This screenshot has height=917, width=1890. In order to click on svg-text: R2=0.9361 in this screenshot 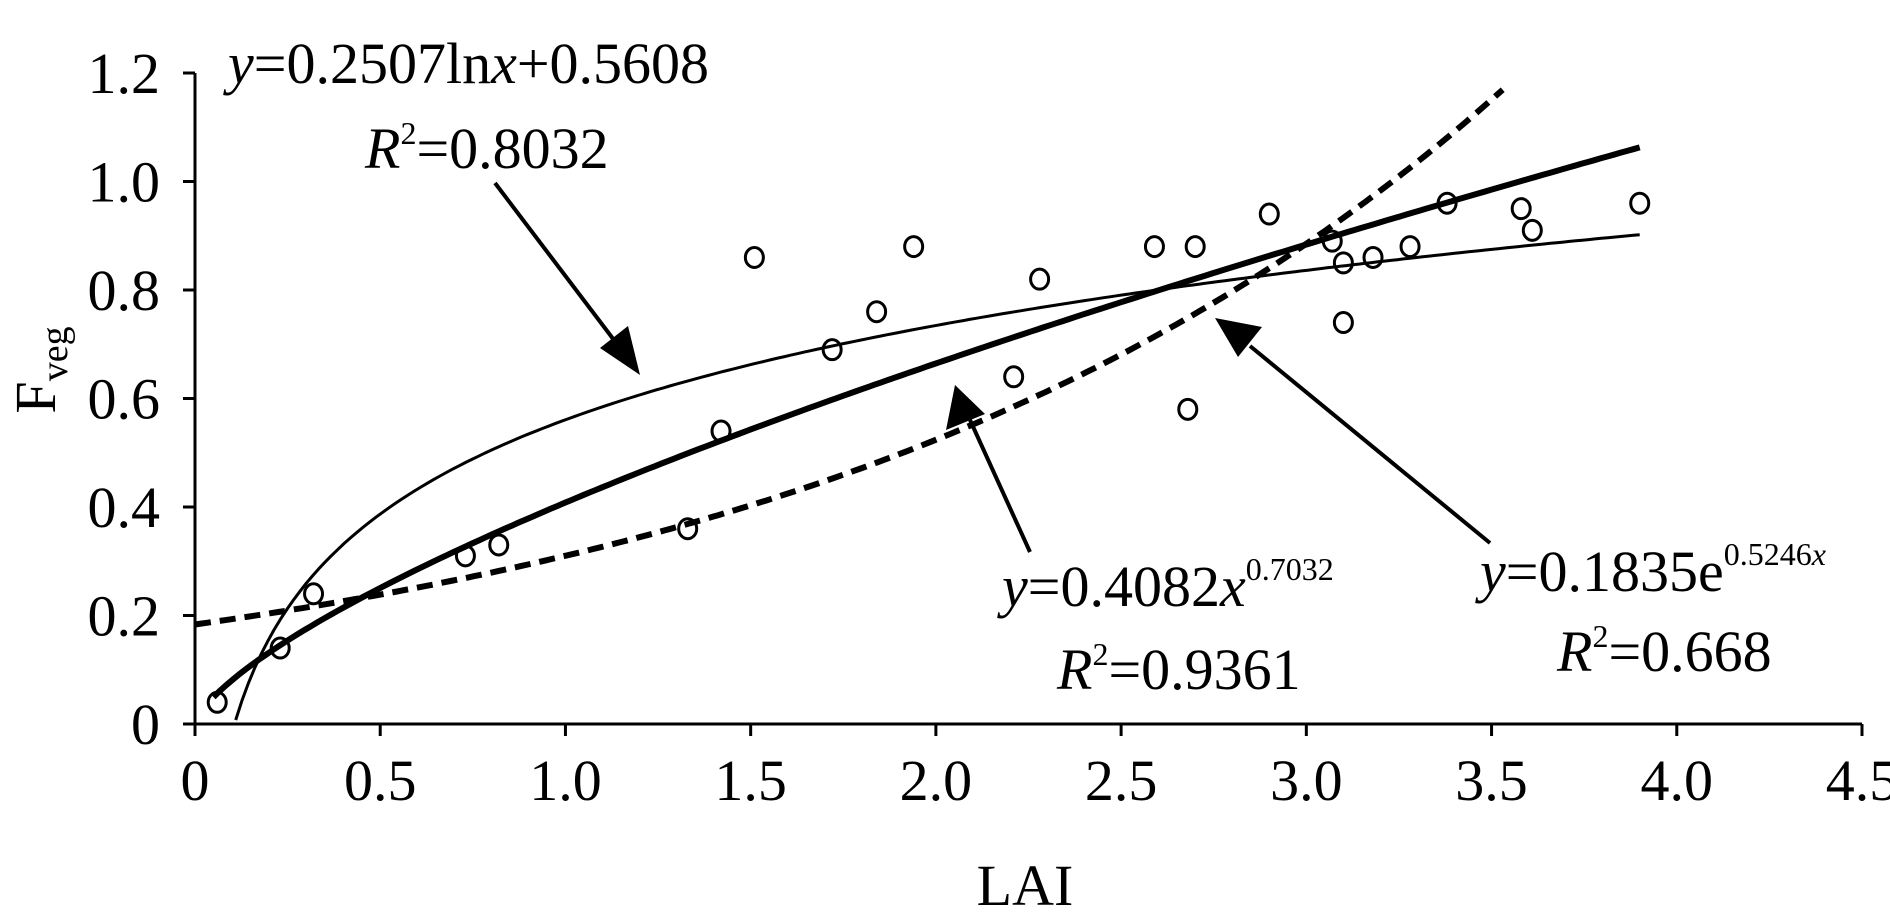, I will do `click(1178, 669)`.